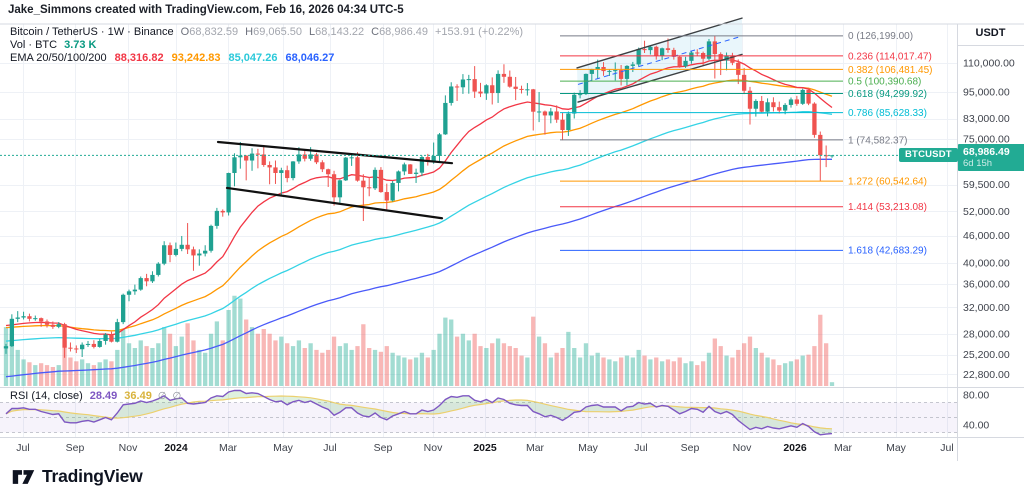  I want to click on rsi-ma-line, so click(419, 412).